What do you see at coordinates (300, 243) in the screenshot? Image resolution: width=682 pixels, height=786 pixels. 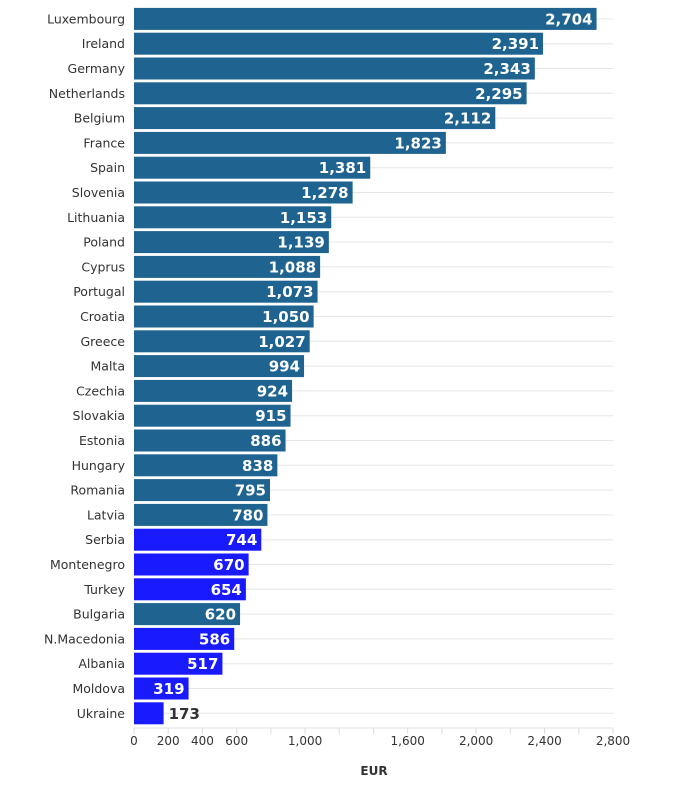 I see `value-label: 1,139` at bounding box center [300, 243].